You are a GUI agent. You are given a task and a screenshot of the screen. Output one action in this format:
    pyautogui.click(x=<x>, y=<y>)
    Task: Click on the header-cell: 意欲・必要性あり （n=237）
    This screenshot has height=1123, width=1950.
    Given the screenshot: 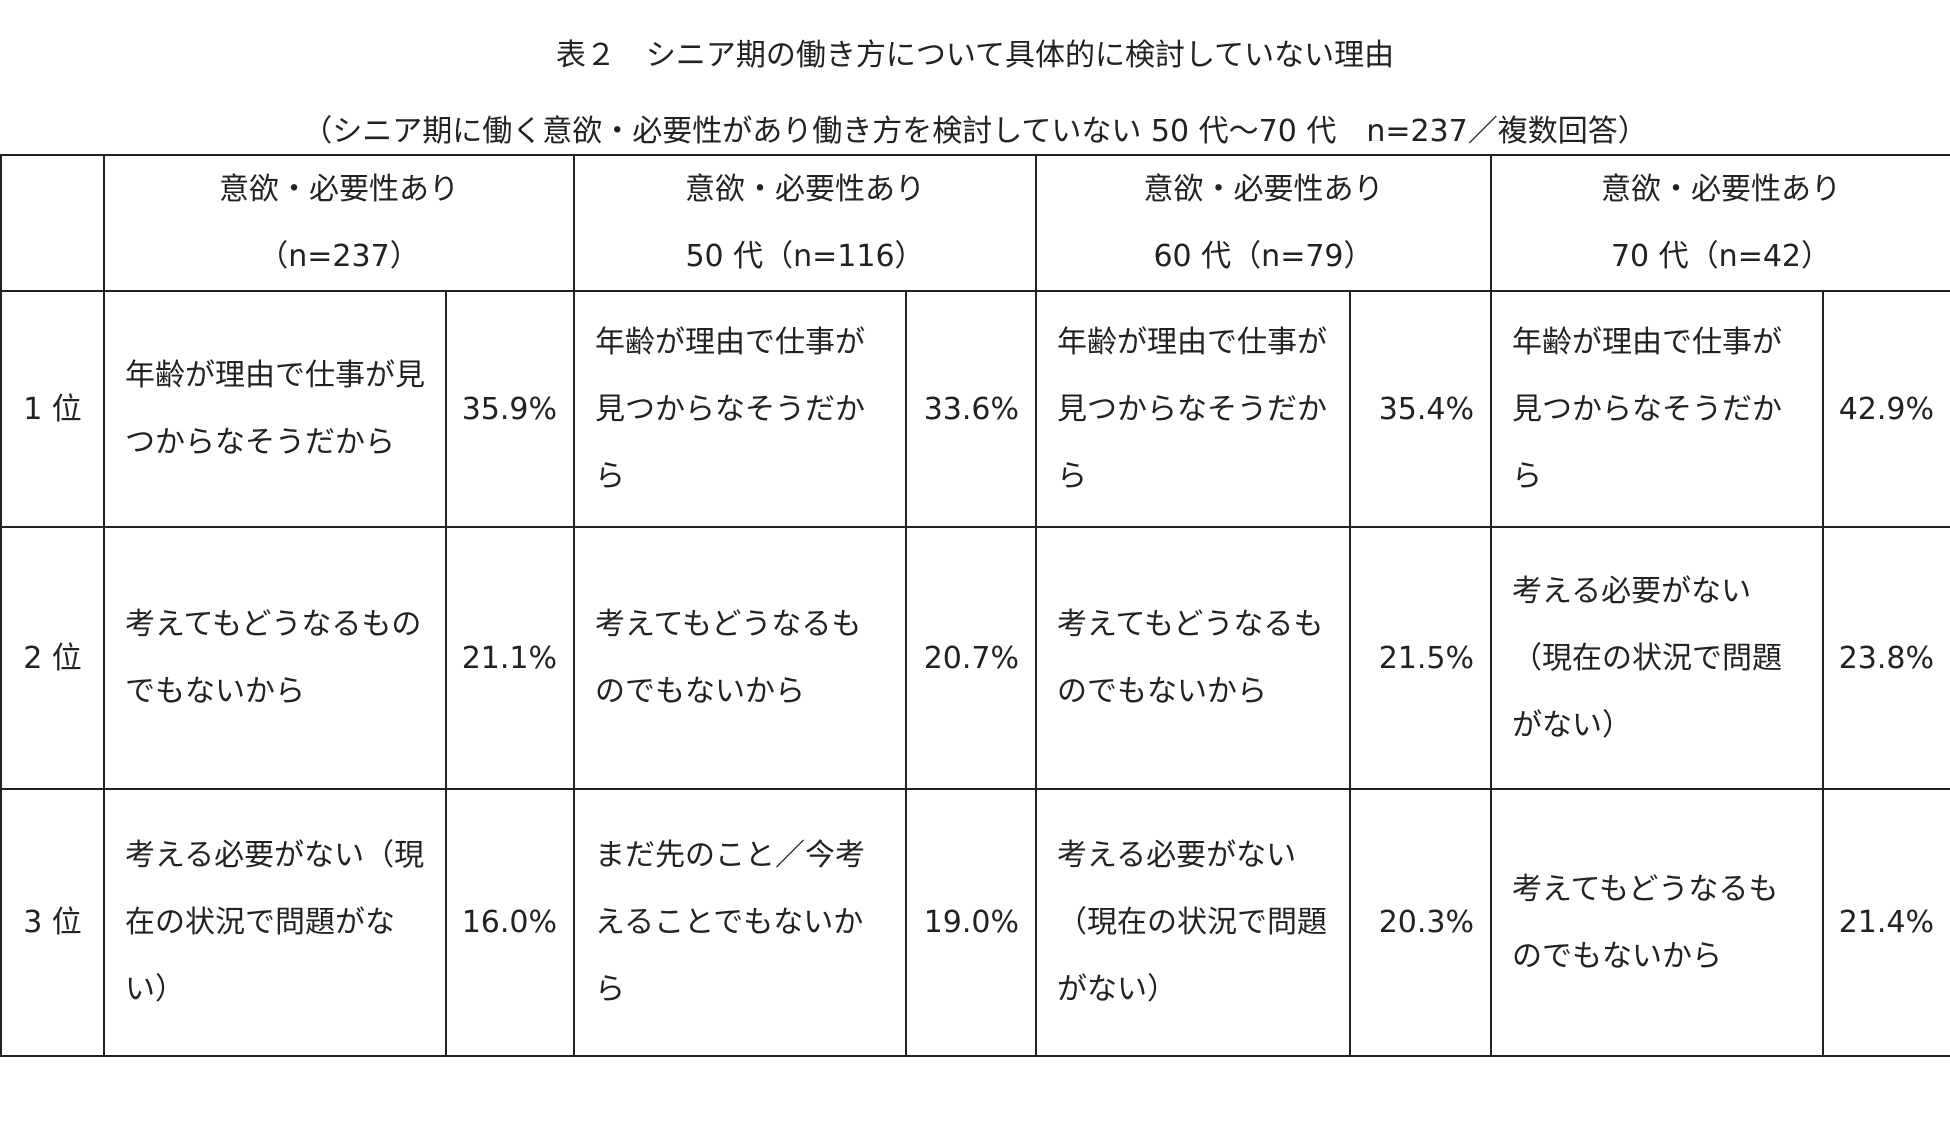 What is the action you would take?
    pyautogui.click(x=339, y=223)
    